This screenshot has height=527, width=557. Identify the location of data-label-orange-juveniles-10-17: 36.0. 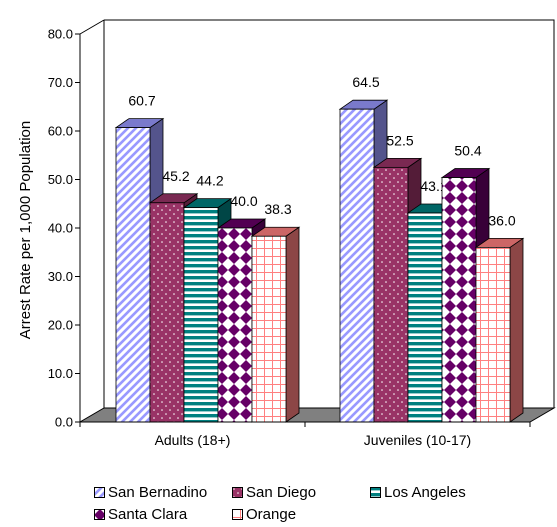
(501, 220).